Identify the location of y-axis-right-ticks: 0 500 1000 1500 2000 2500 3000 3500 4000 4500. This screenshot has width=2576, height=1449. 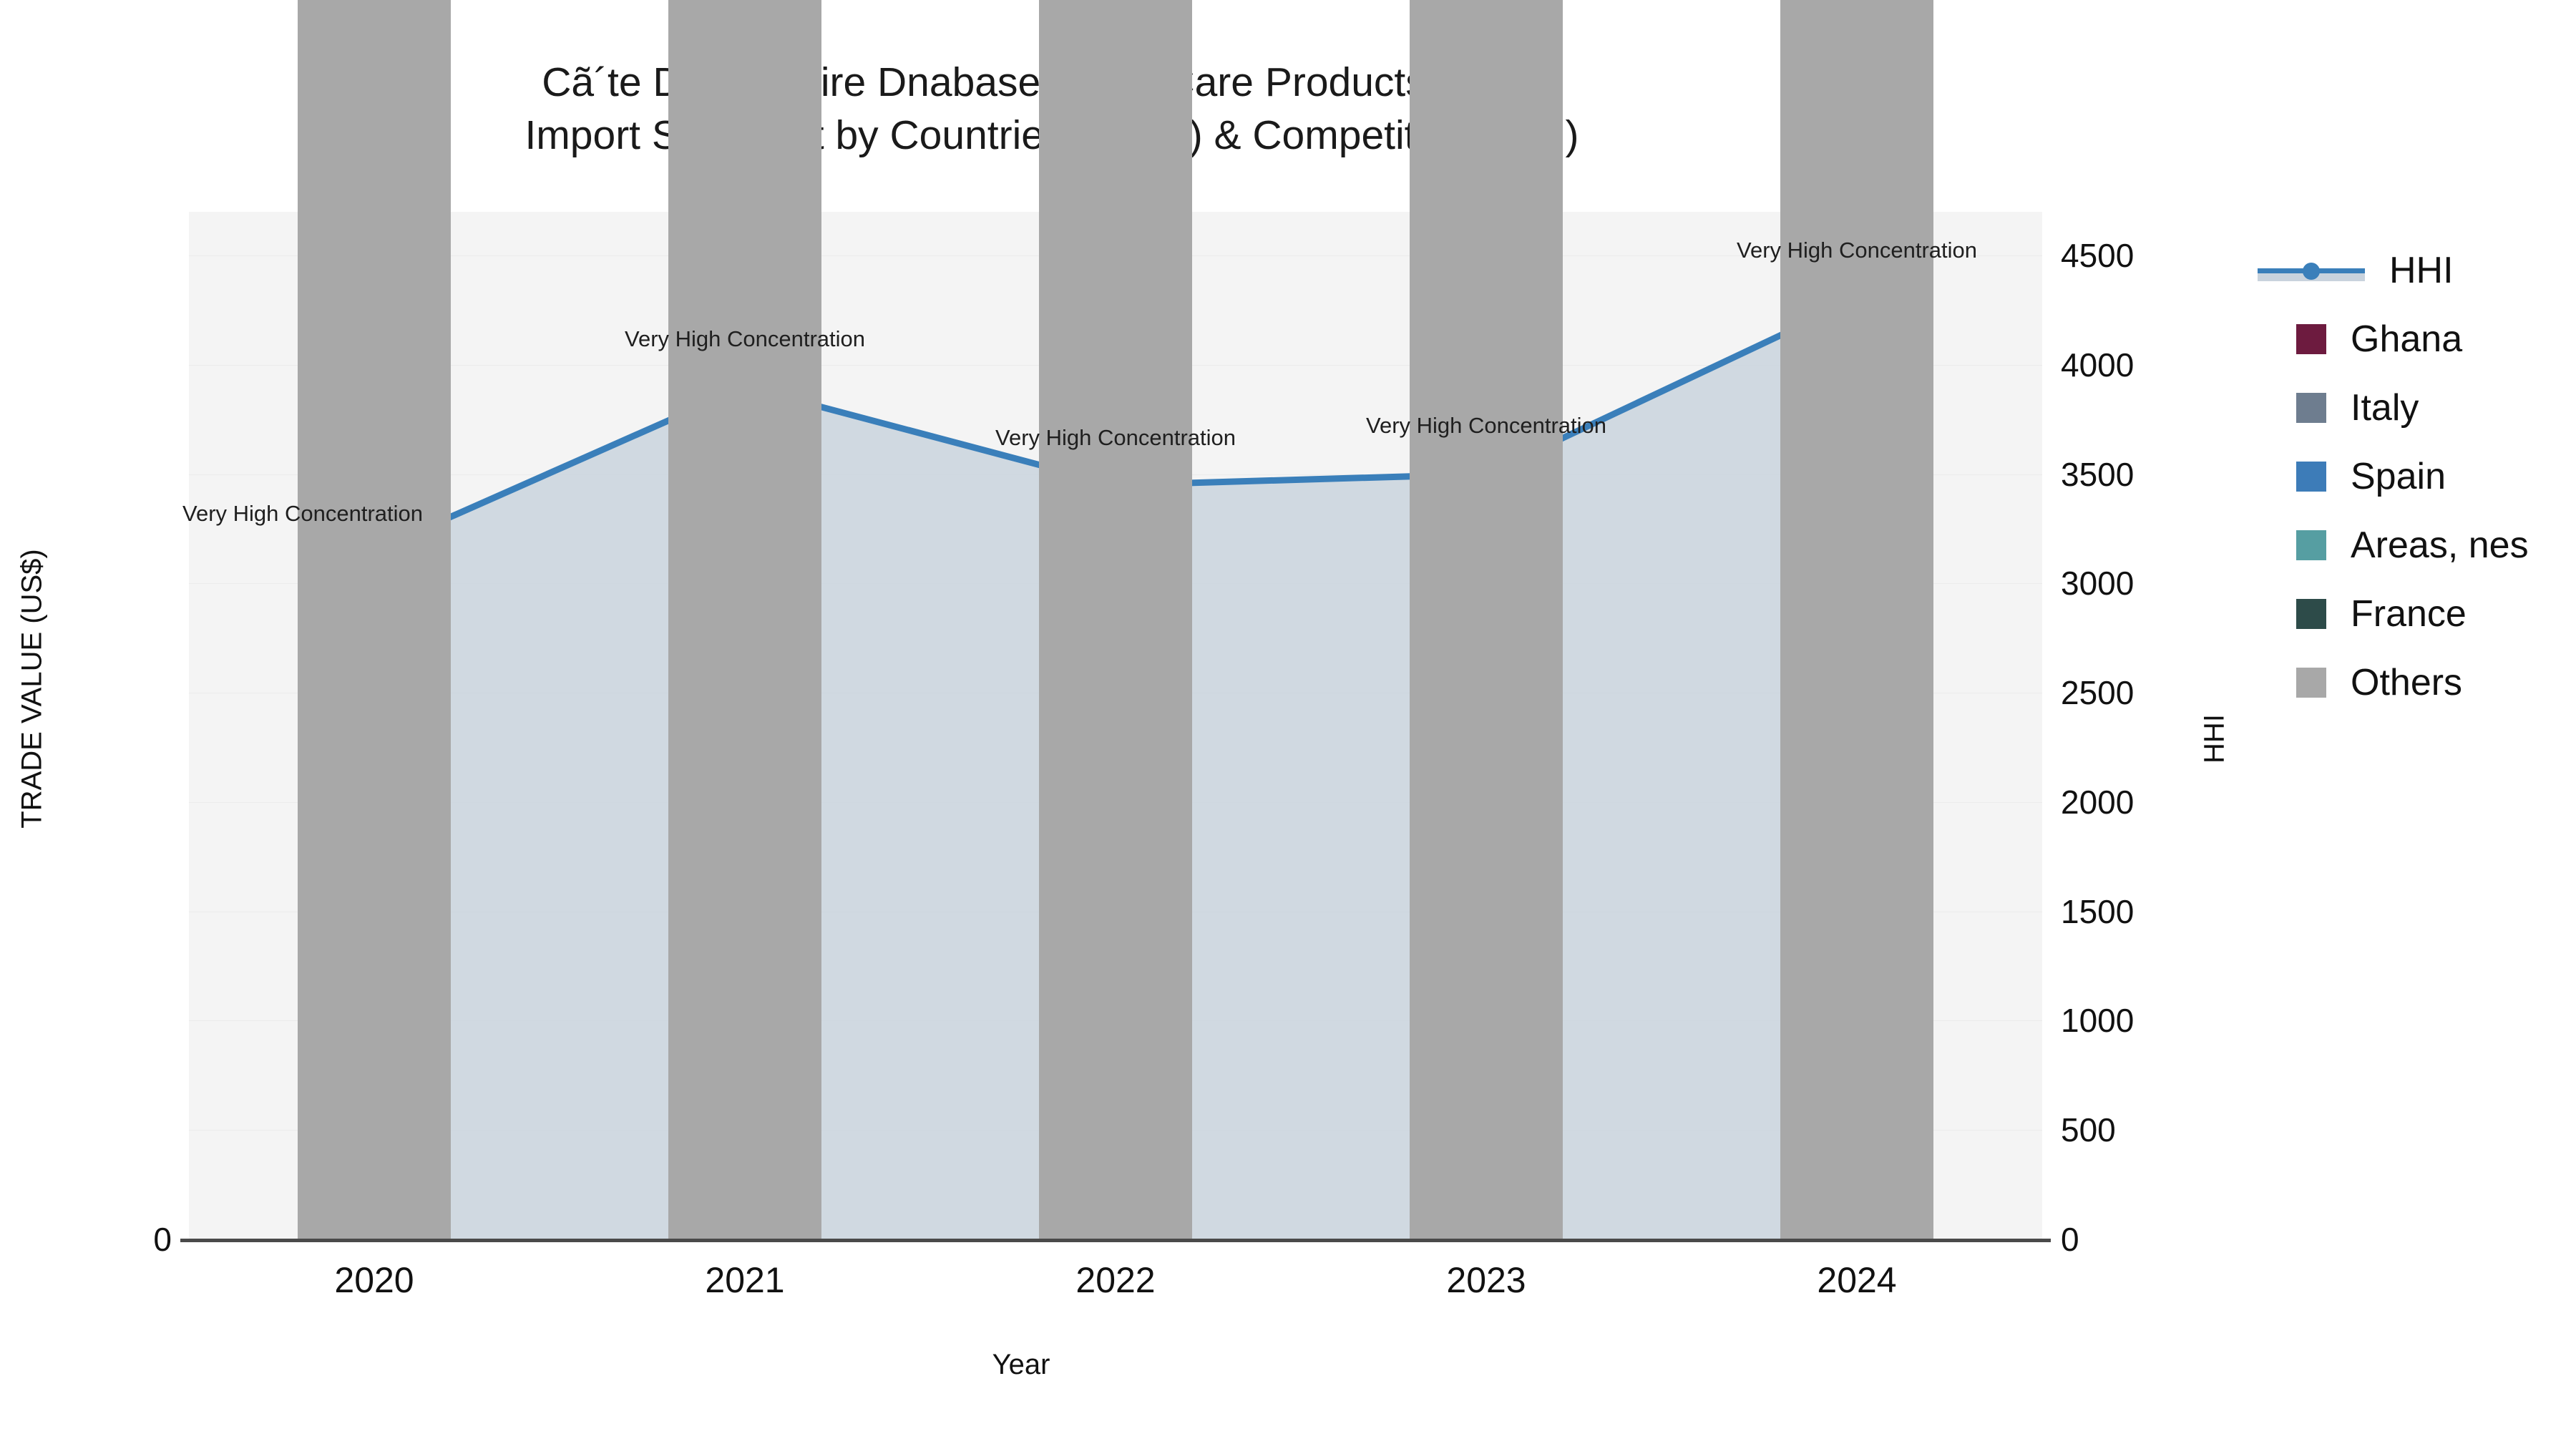
(2139, 735).